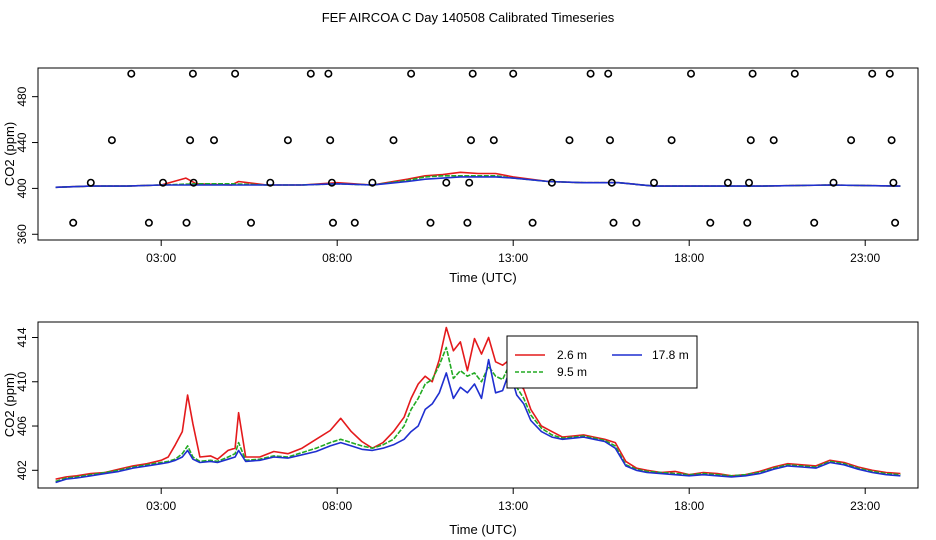 This screenshot has height=540, width=936. I want to click on legend: 2.6 m 17.8 m 9.5 m, so click(602, 362).